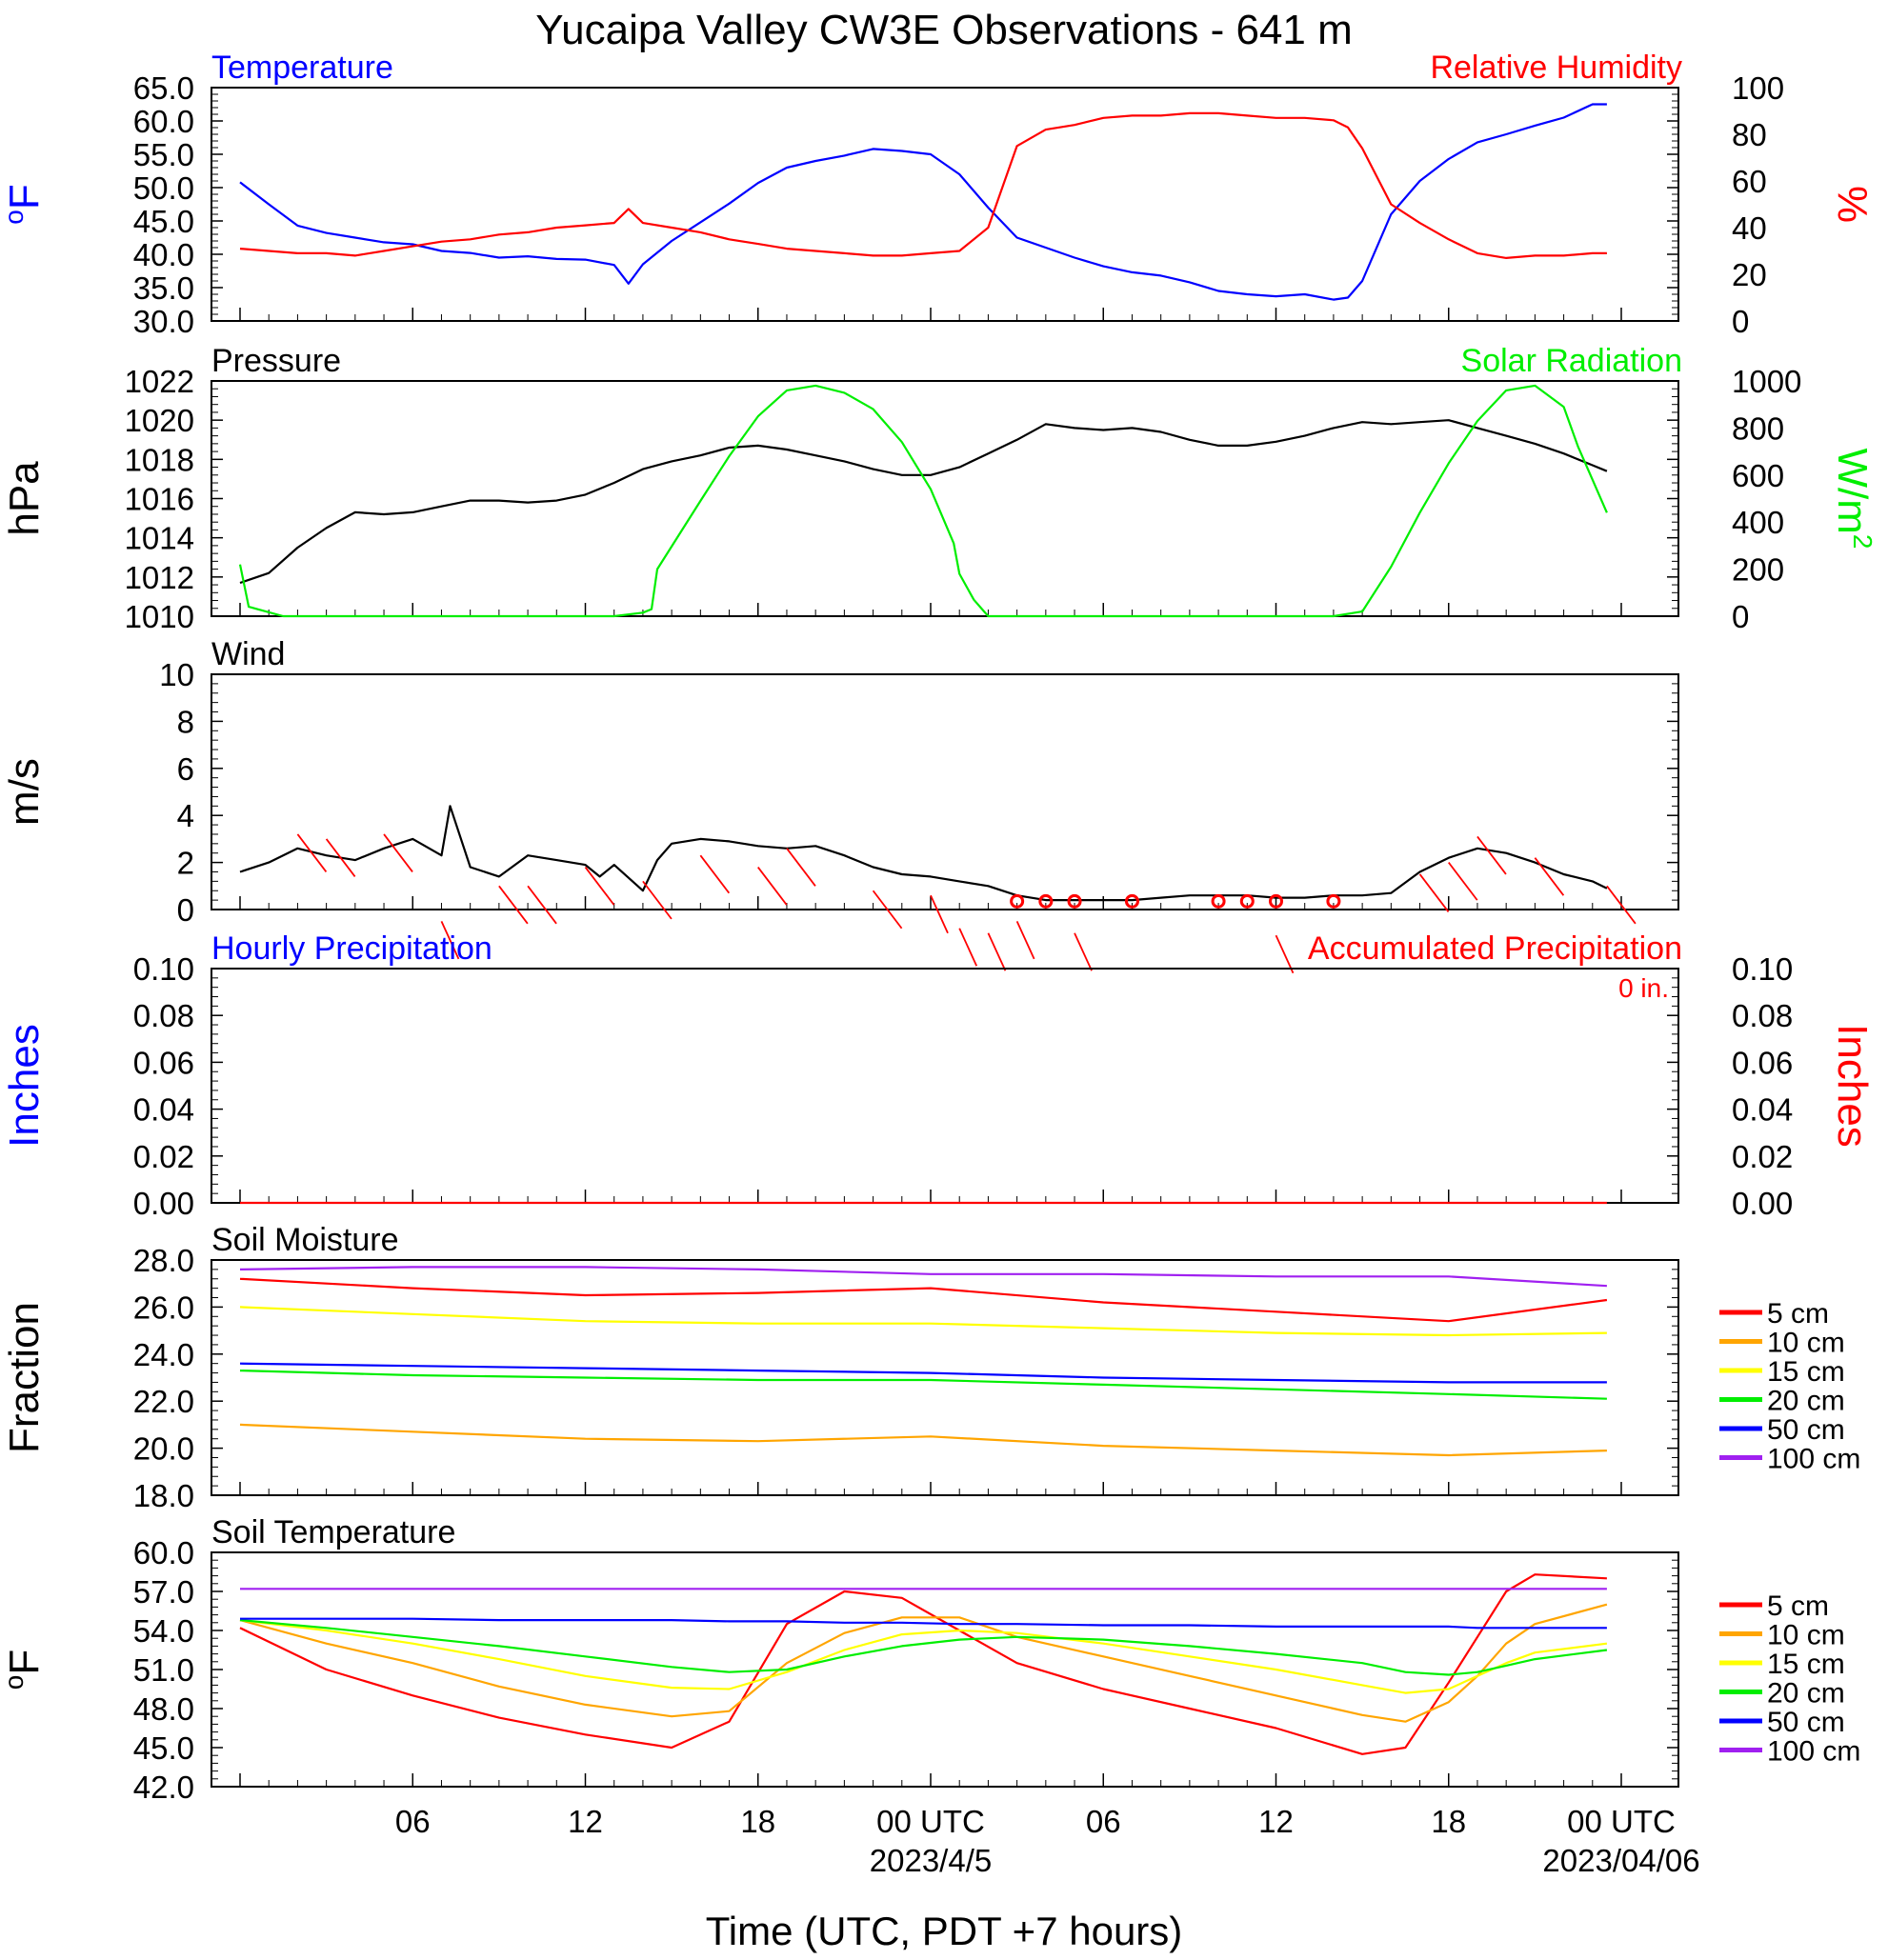 This screenshot has width=1888, height=1960. Describe the element at coordinates (1749, 181) in the screenshot. I see `right-tick-label: 60` at that location.